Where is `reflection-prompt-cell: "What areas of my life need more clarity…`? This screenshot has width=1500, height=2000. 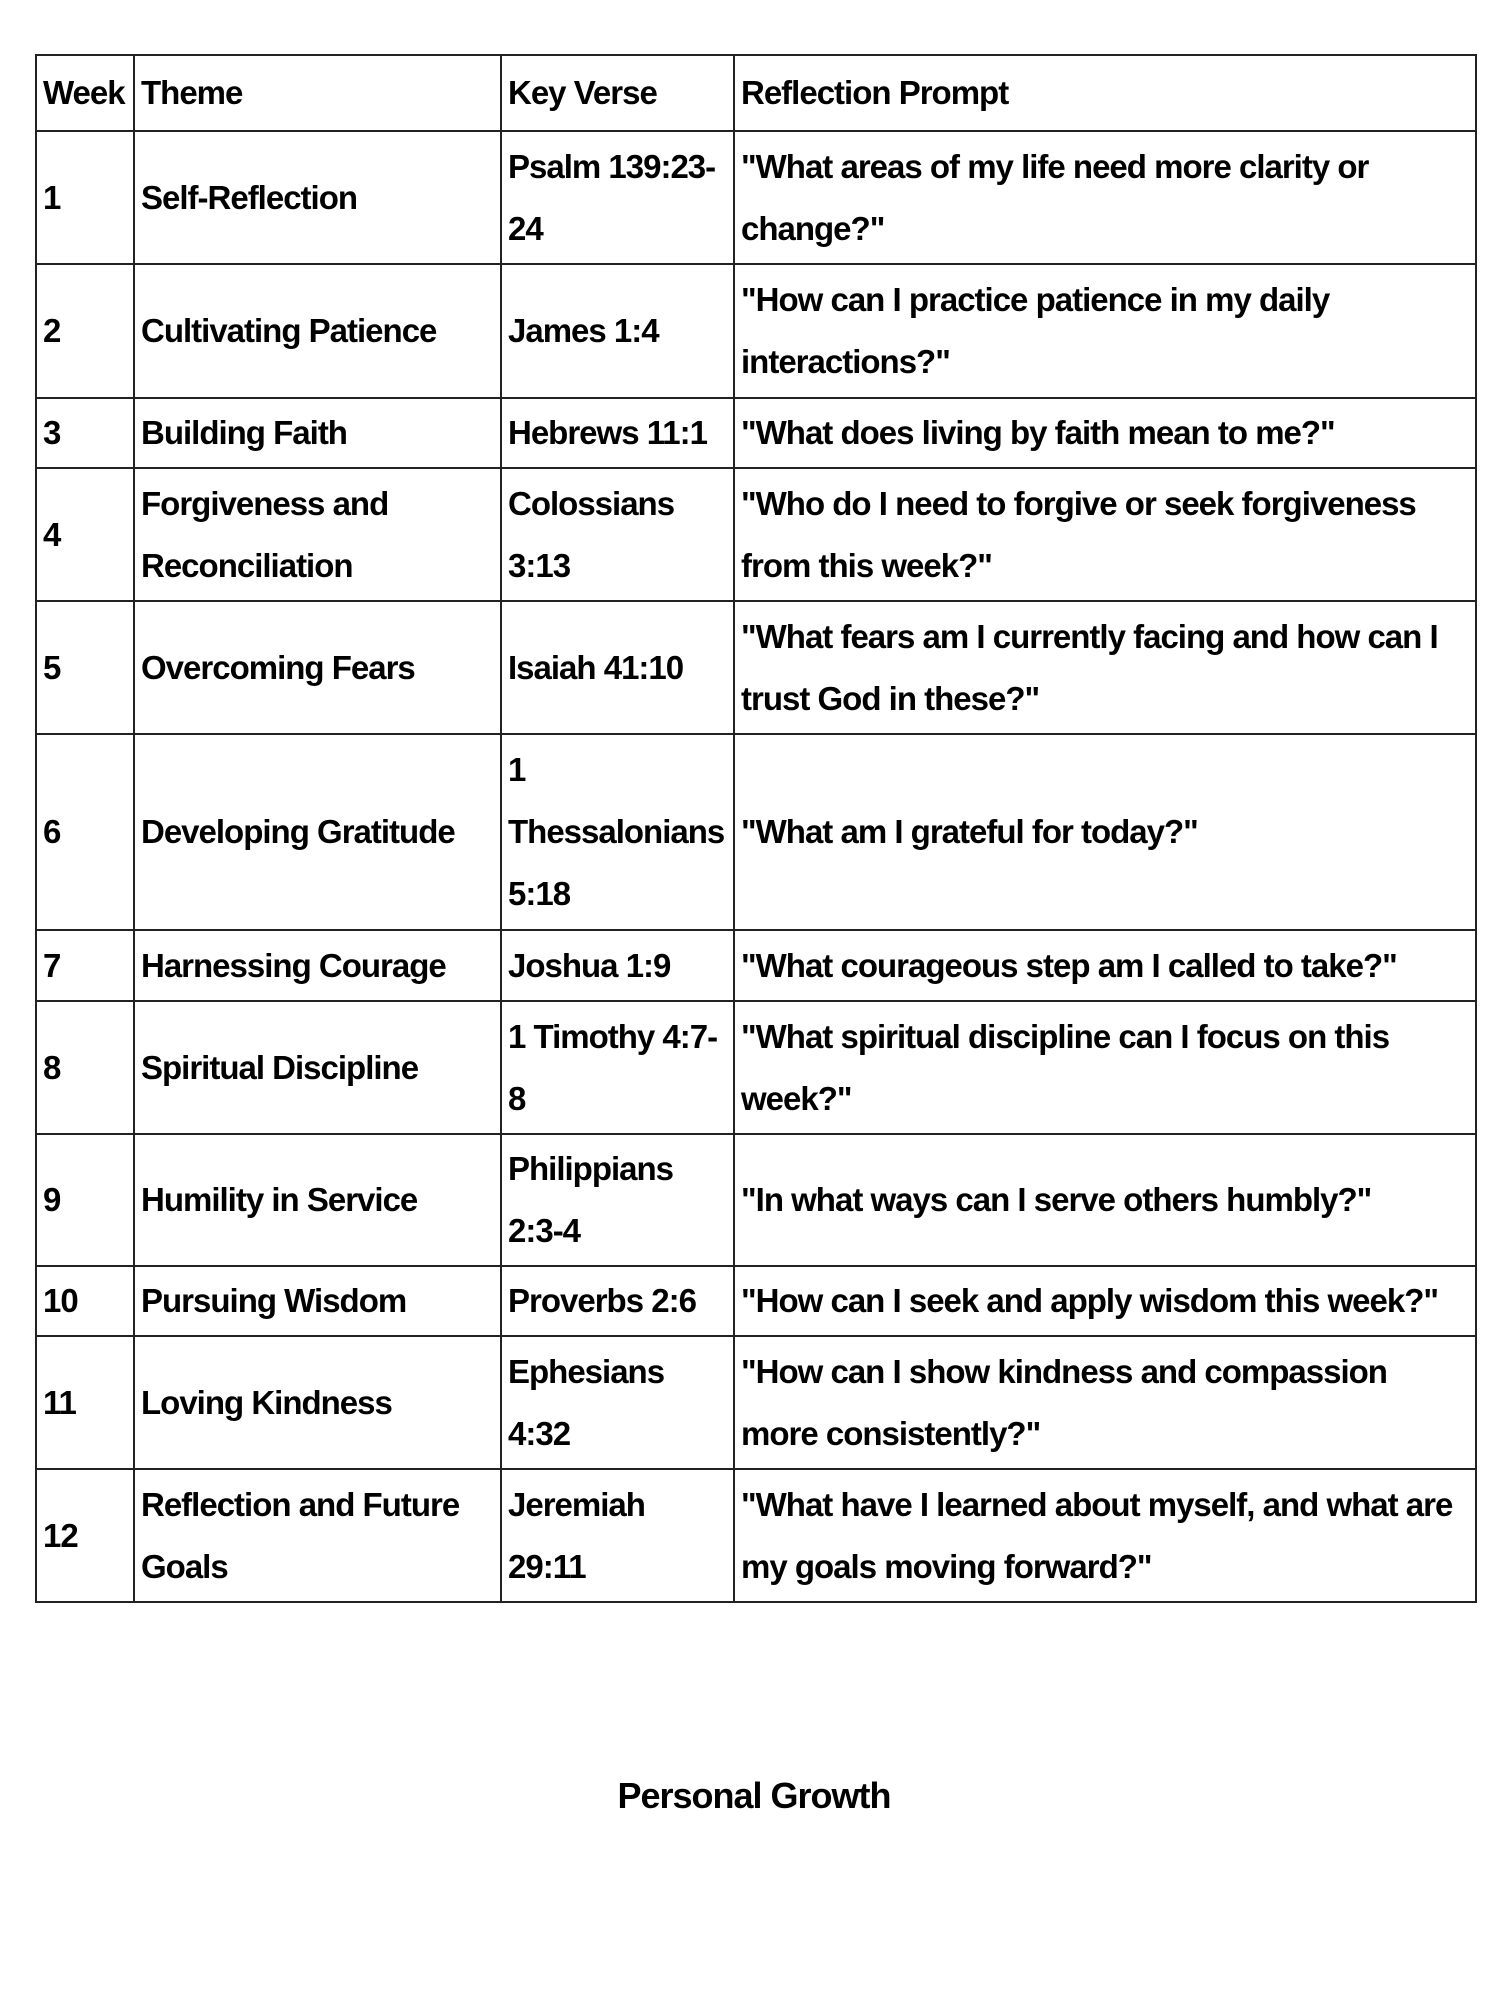
reflection-prompt-cell: "What areas of my life need more clarity… is located at coordinates (1105, 197).